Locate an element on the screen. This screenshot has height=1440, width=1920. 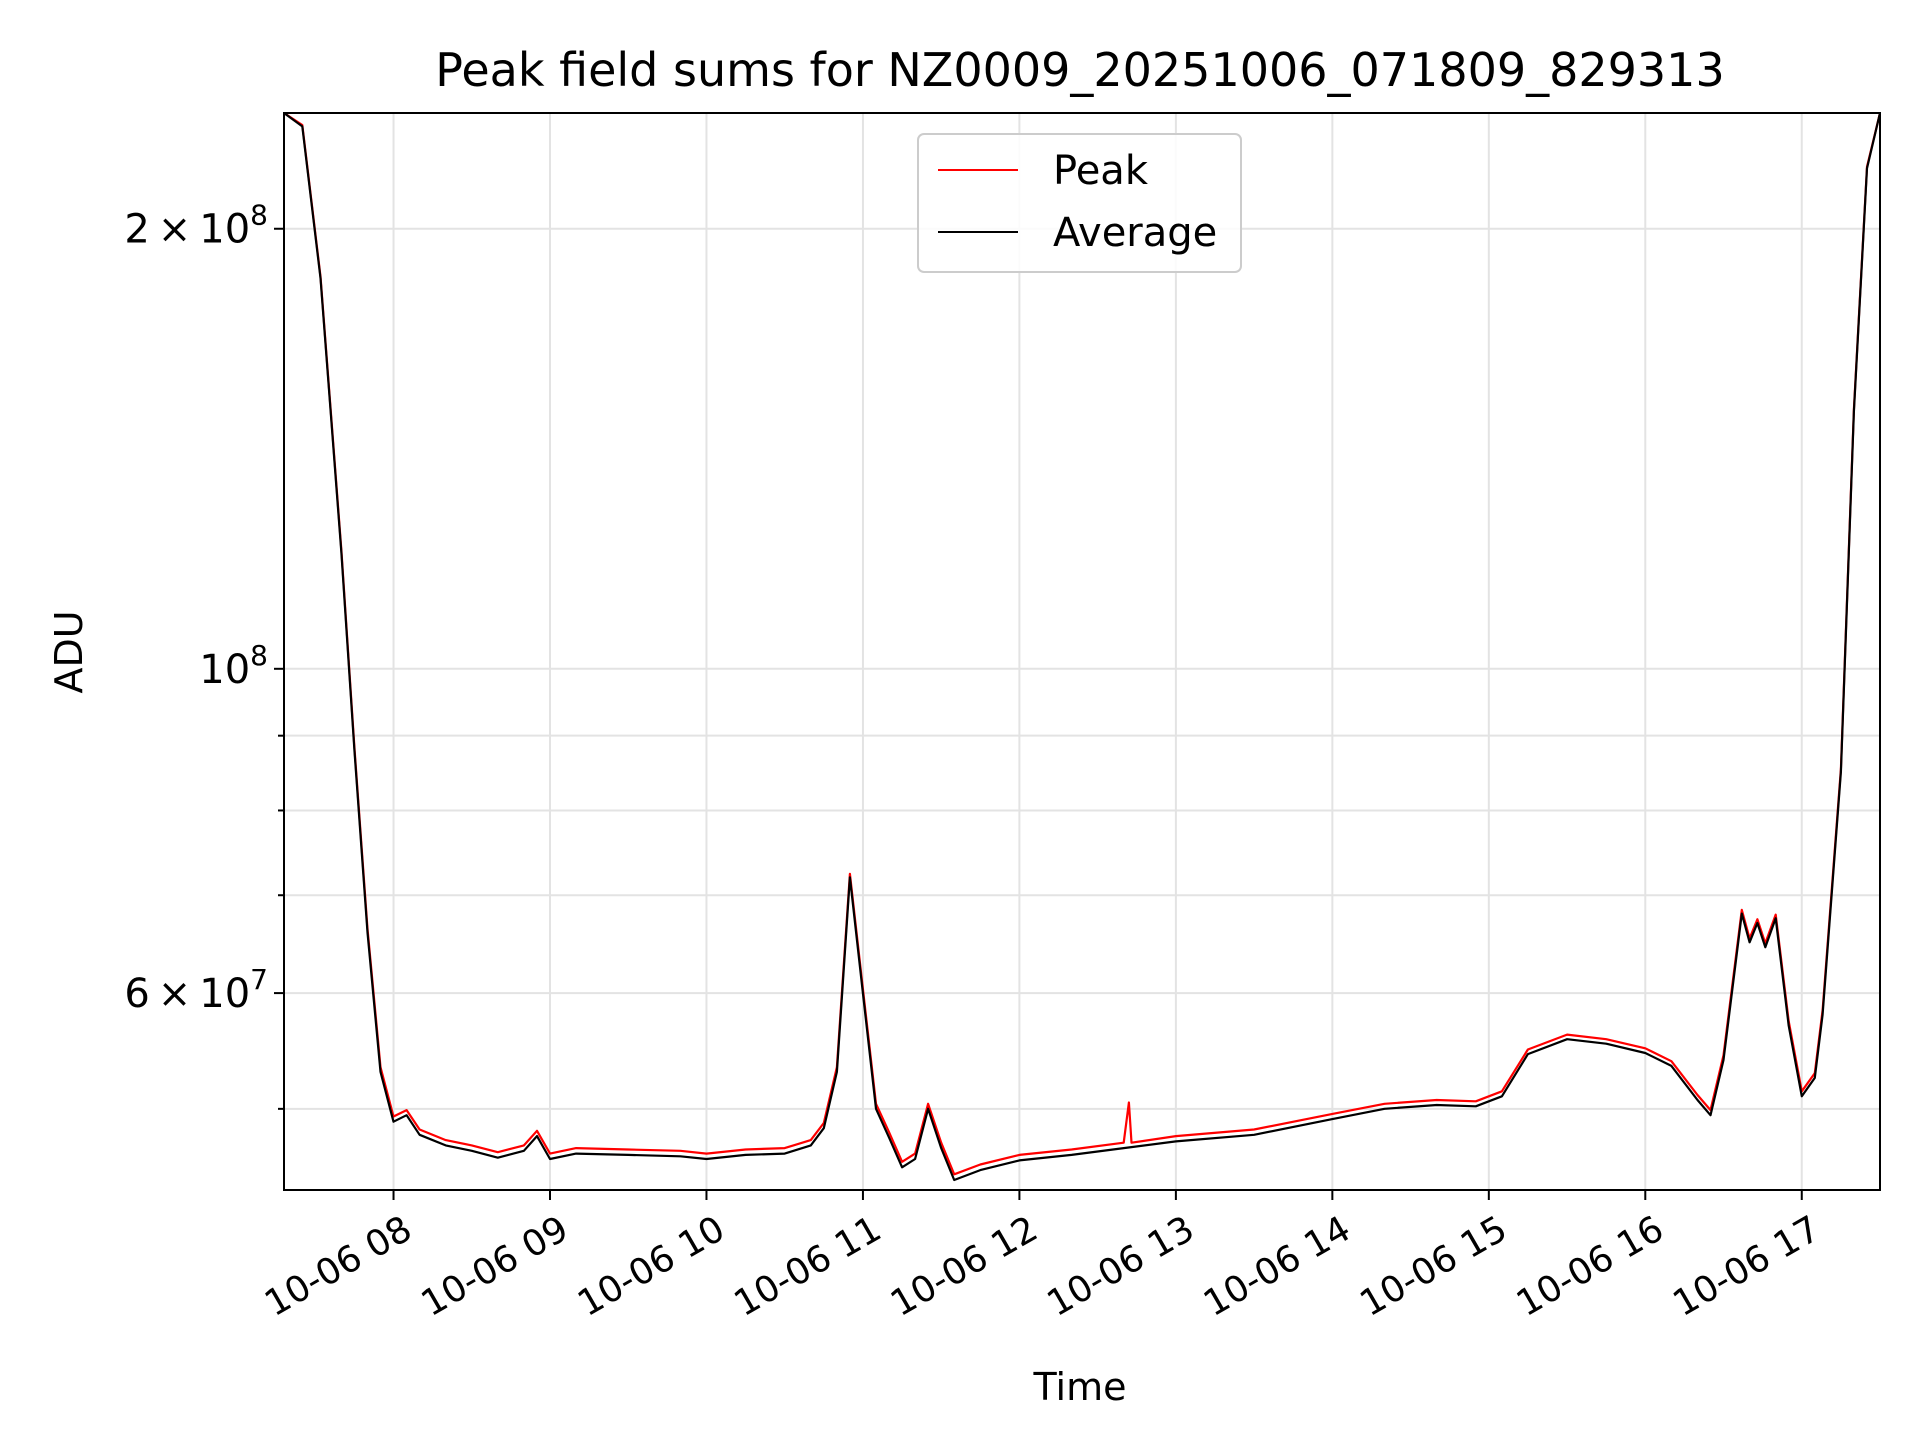
y-axis-ticks: 2 × 108 108 6 × 107 is located at coordinates (204, 654).